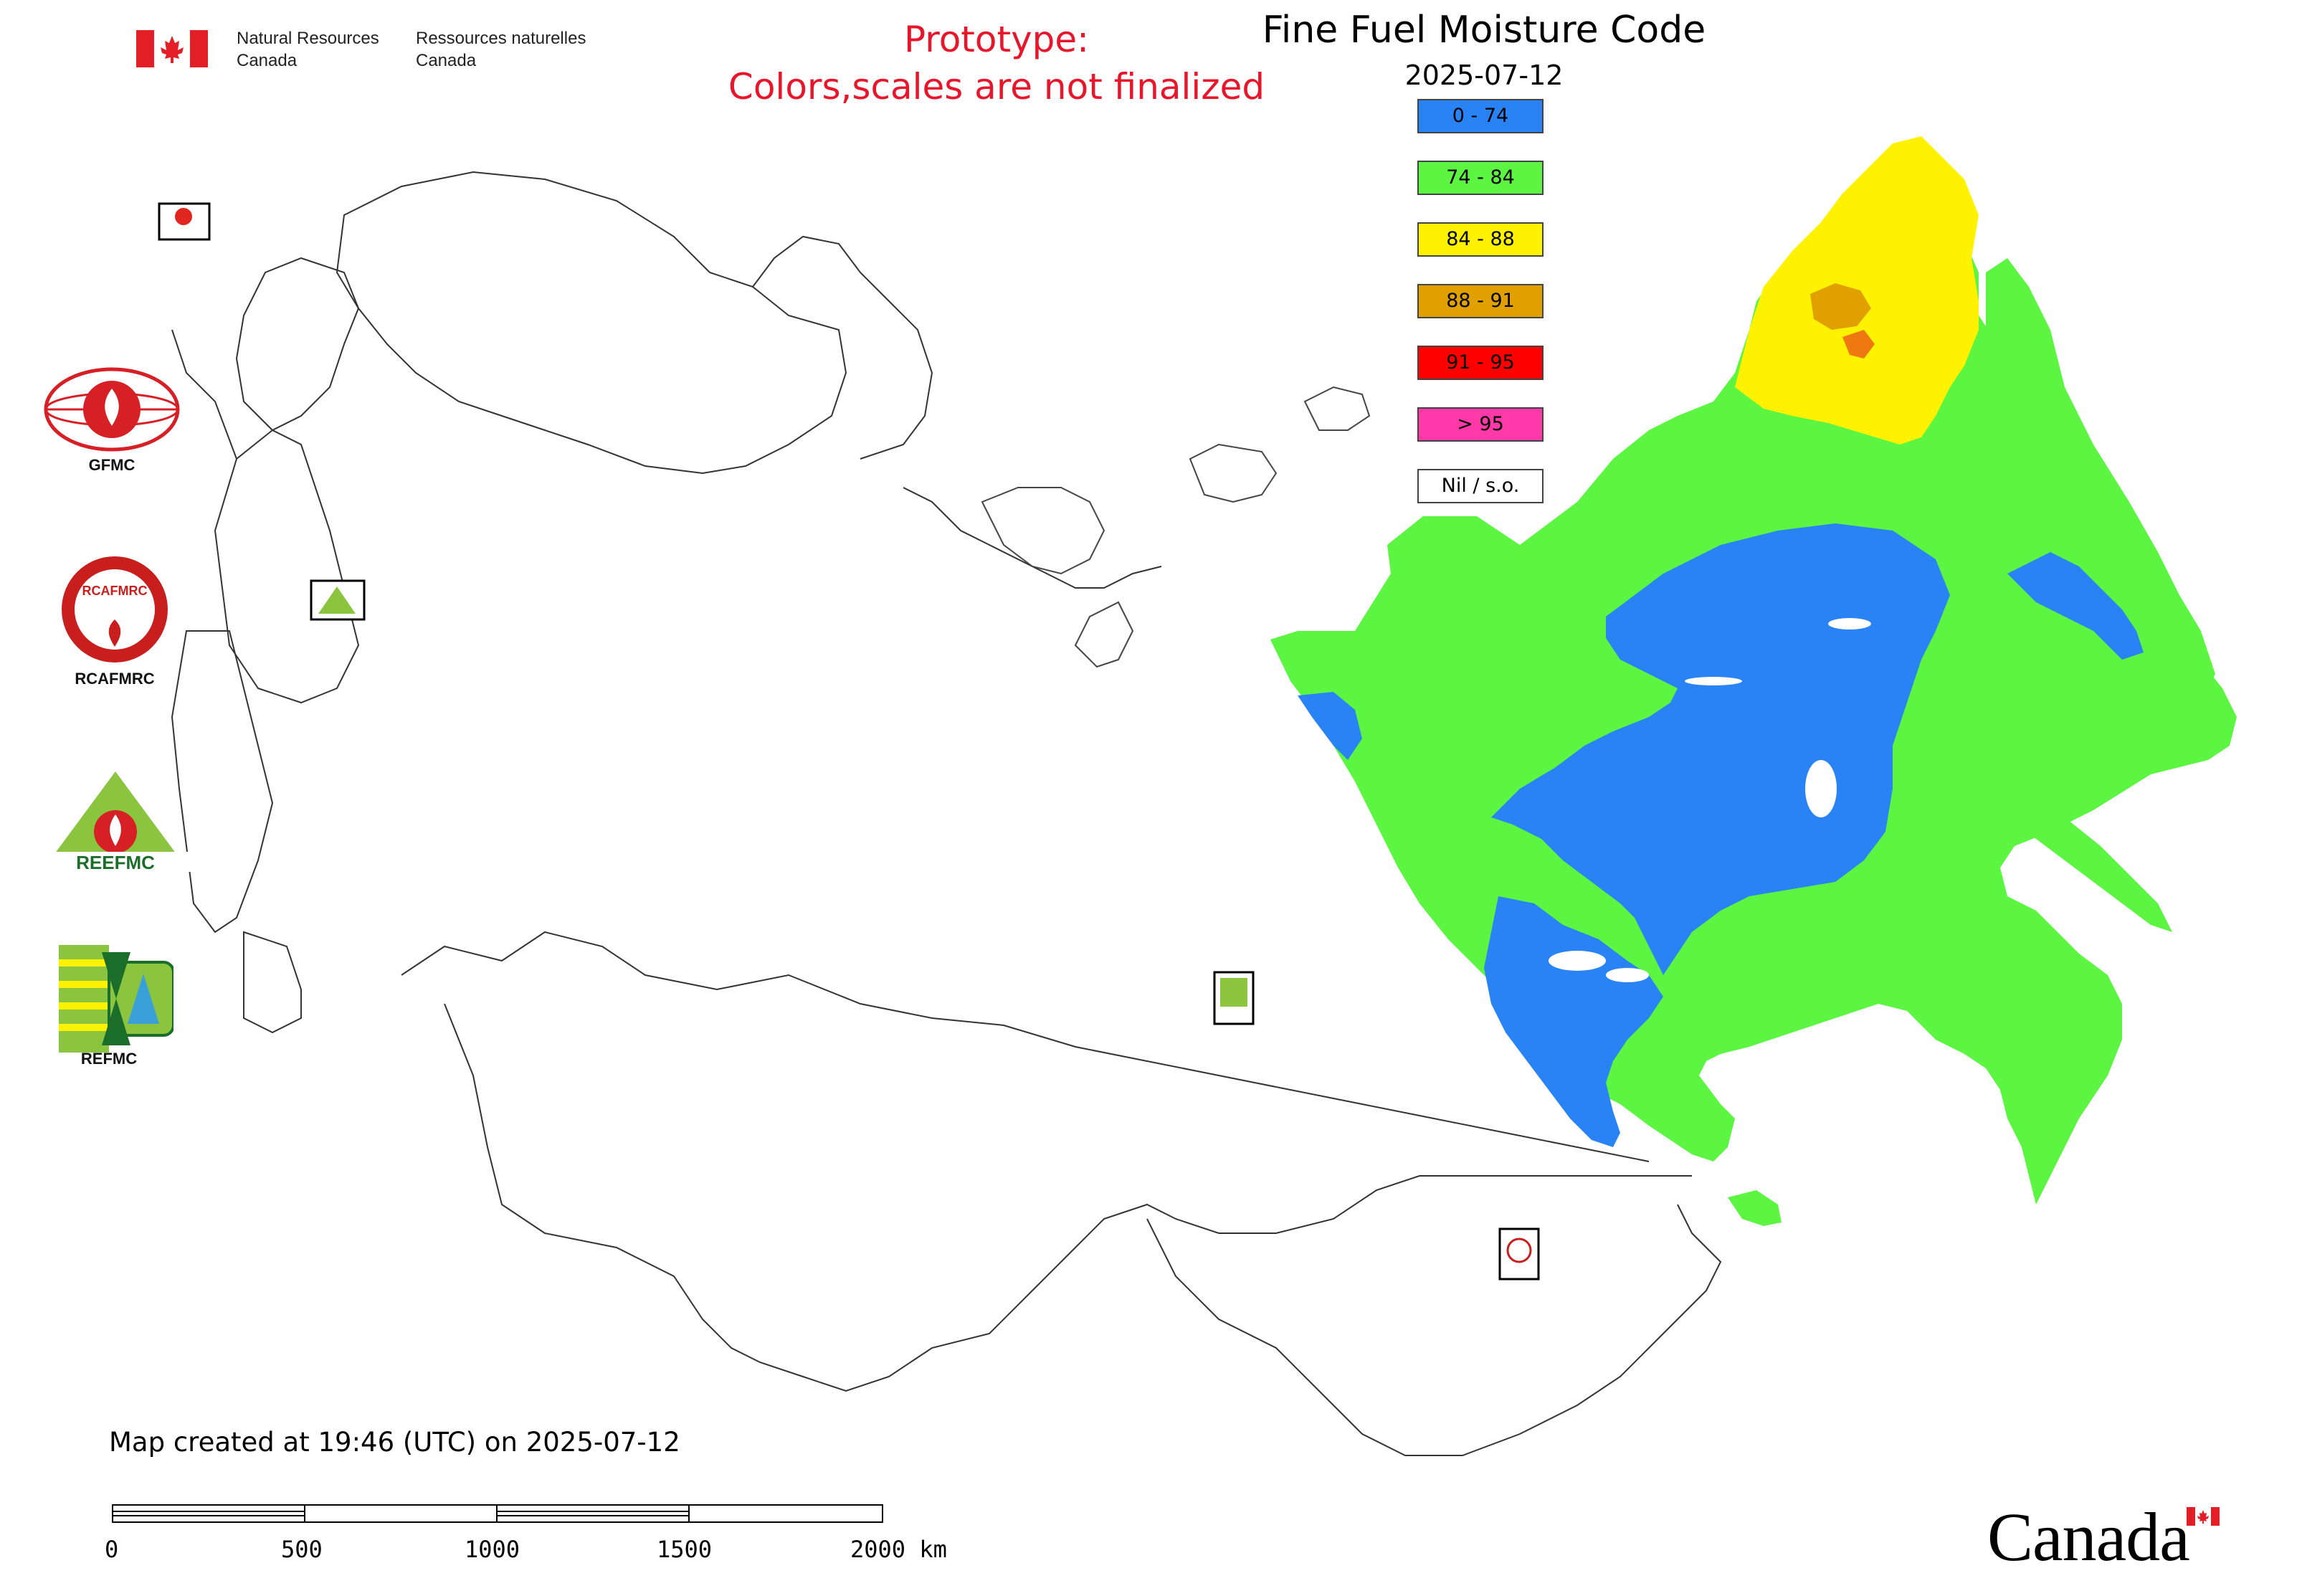 The image size is (2302, 1596). I want to click on nrcan-en-line1: Natural Resources, so click(308, 38).